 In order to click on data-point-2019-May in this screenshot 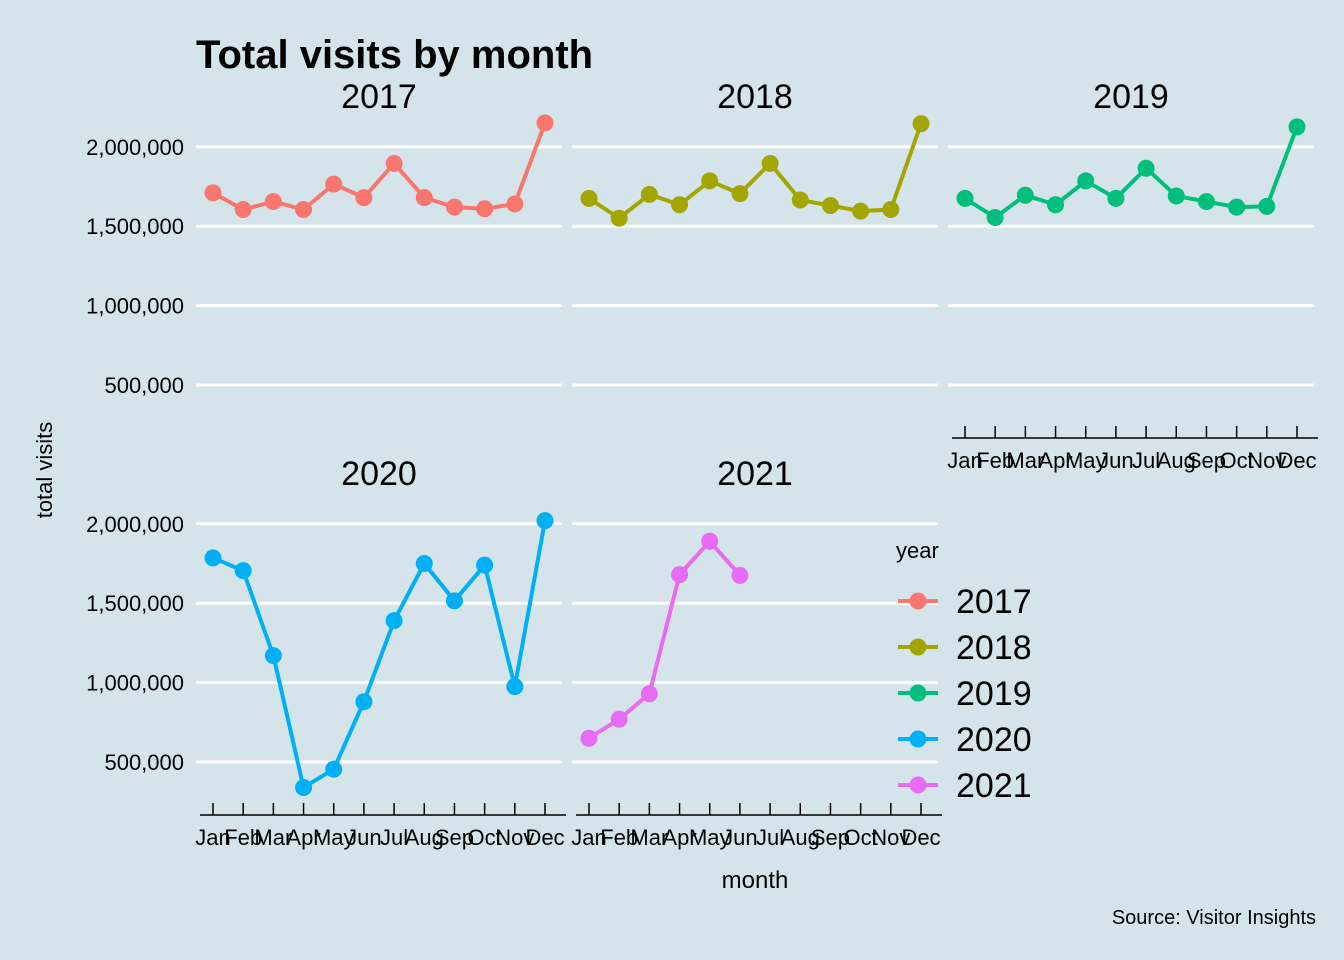, I will do `click(1086, 181)`.